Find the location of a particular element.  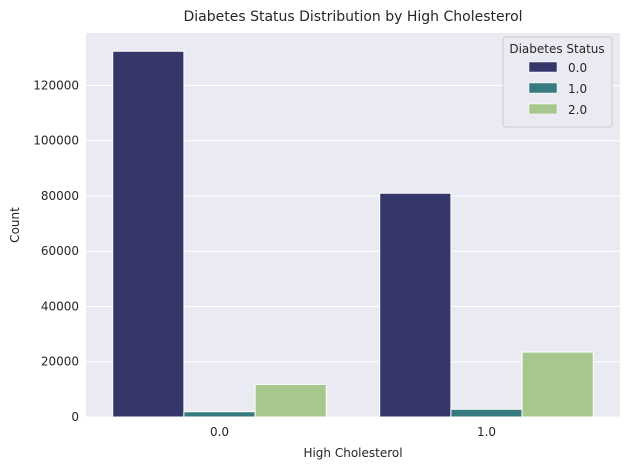

y-axis-label: Count is located at coordinates (15, 225).